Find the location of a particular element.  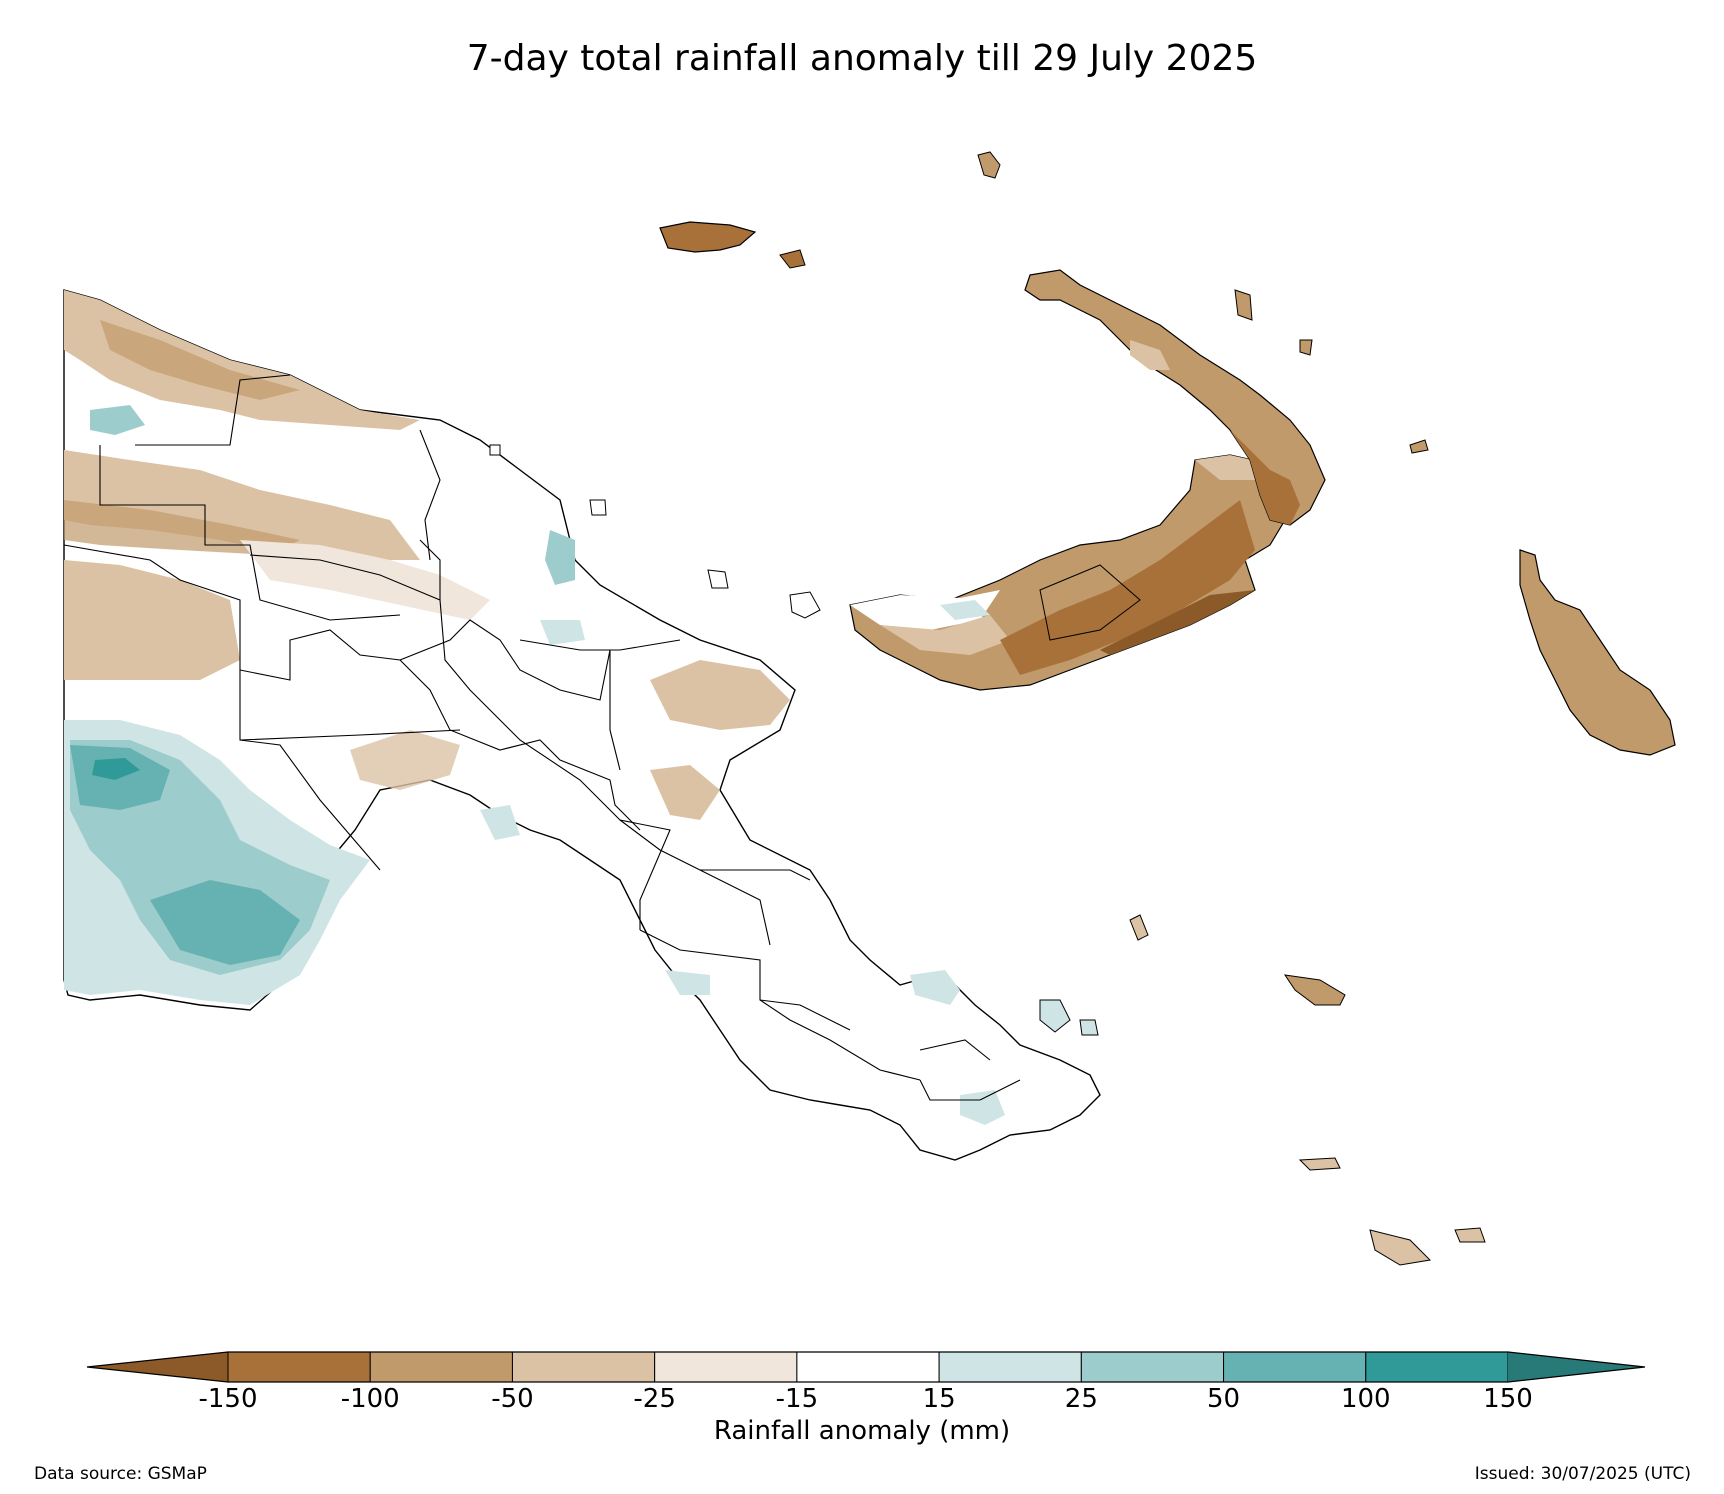

data-source-note: Data source: GSMaP is located at coordinates (120, 1474).